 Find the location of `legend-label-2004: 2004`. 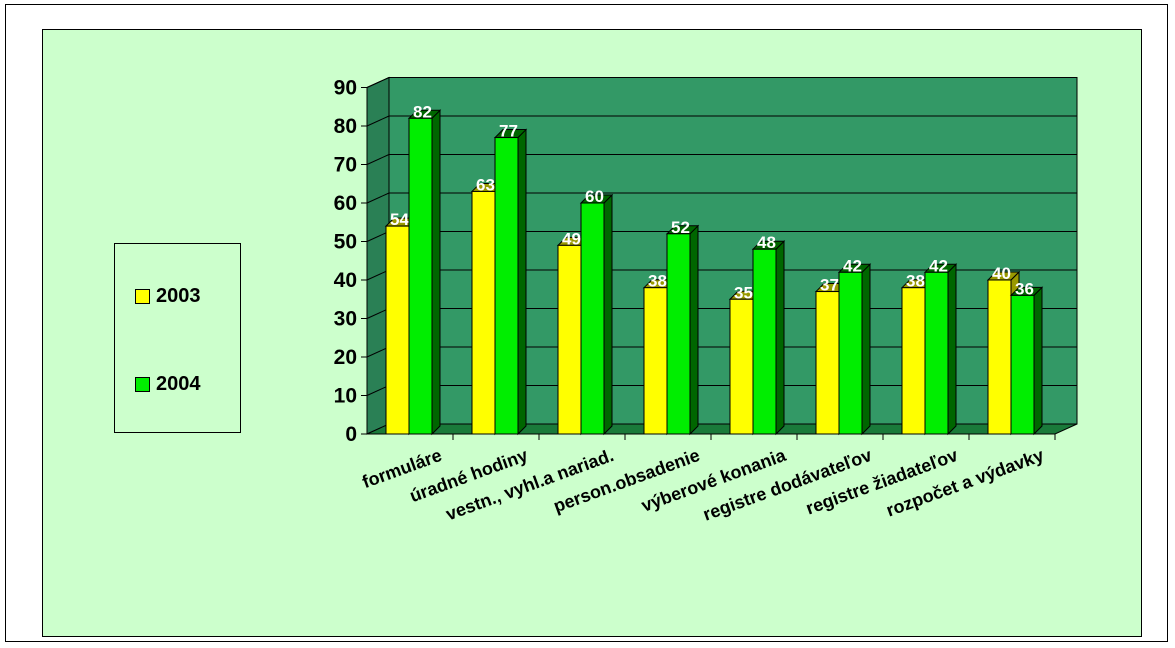

legend-label-2004: 2004 is located at coordinates (178, 383).